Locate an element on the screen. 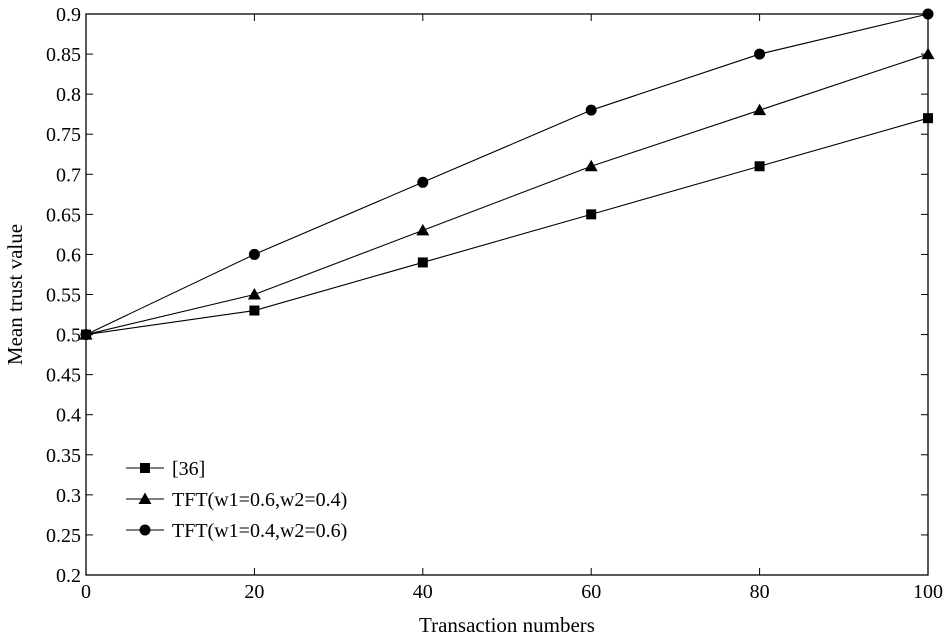 Image resolution: width=950 pixels, height=638 pixels. legend: [36] TFT(w1=0.6,w2=0.4) TFT(w1=0.4,w2=0.6) is located at coordinates (236, 500).